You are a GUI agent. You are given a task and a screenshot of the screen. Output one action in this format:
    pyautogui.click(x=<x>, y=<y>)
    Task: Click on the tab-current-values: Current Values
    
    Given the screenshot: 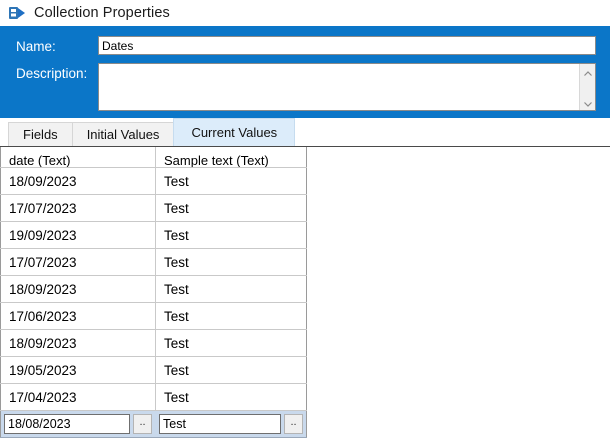 What is the action you would take?
    pyautogui.click(x=234, y=132)
    